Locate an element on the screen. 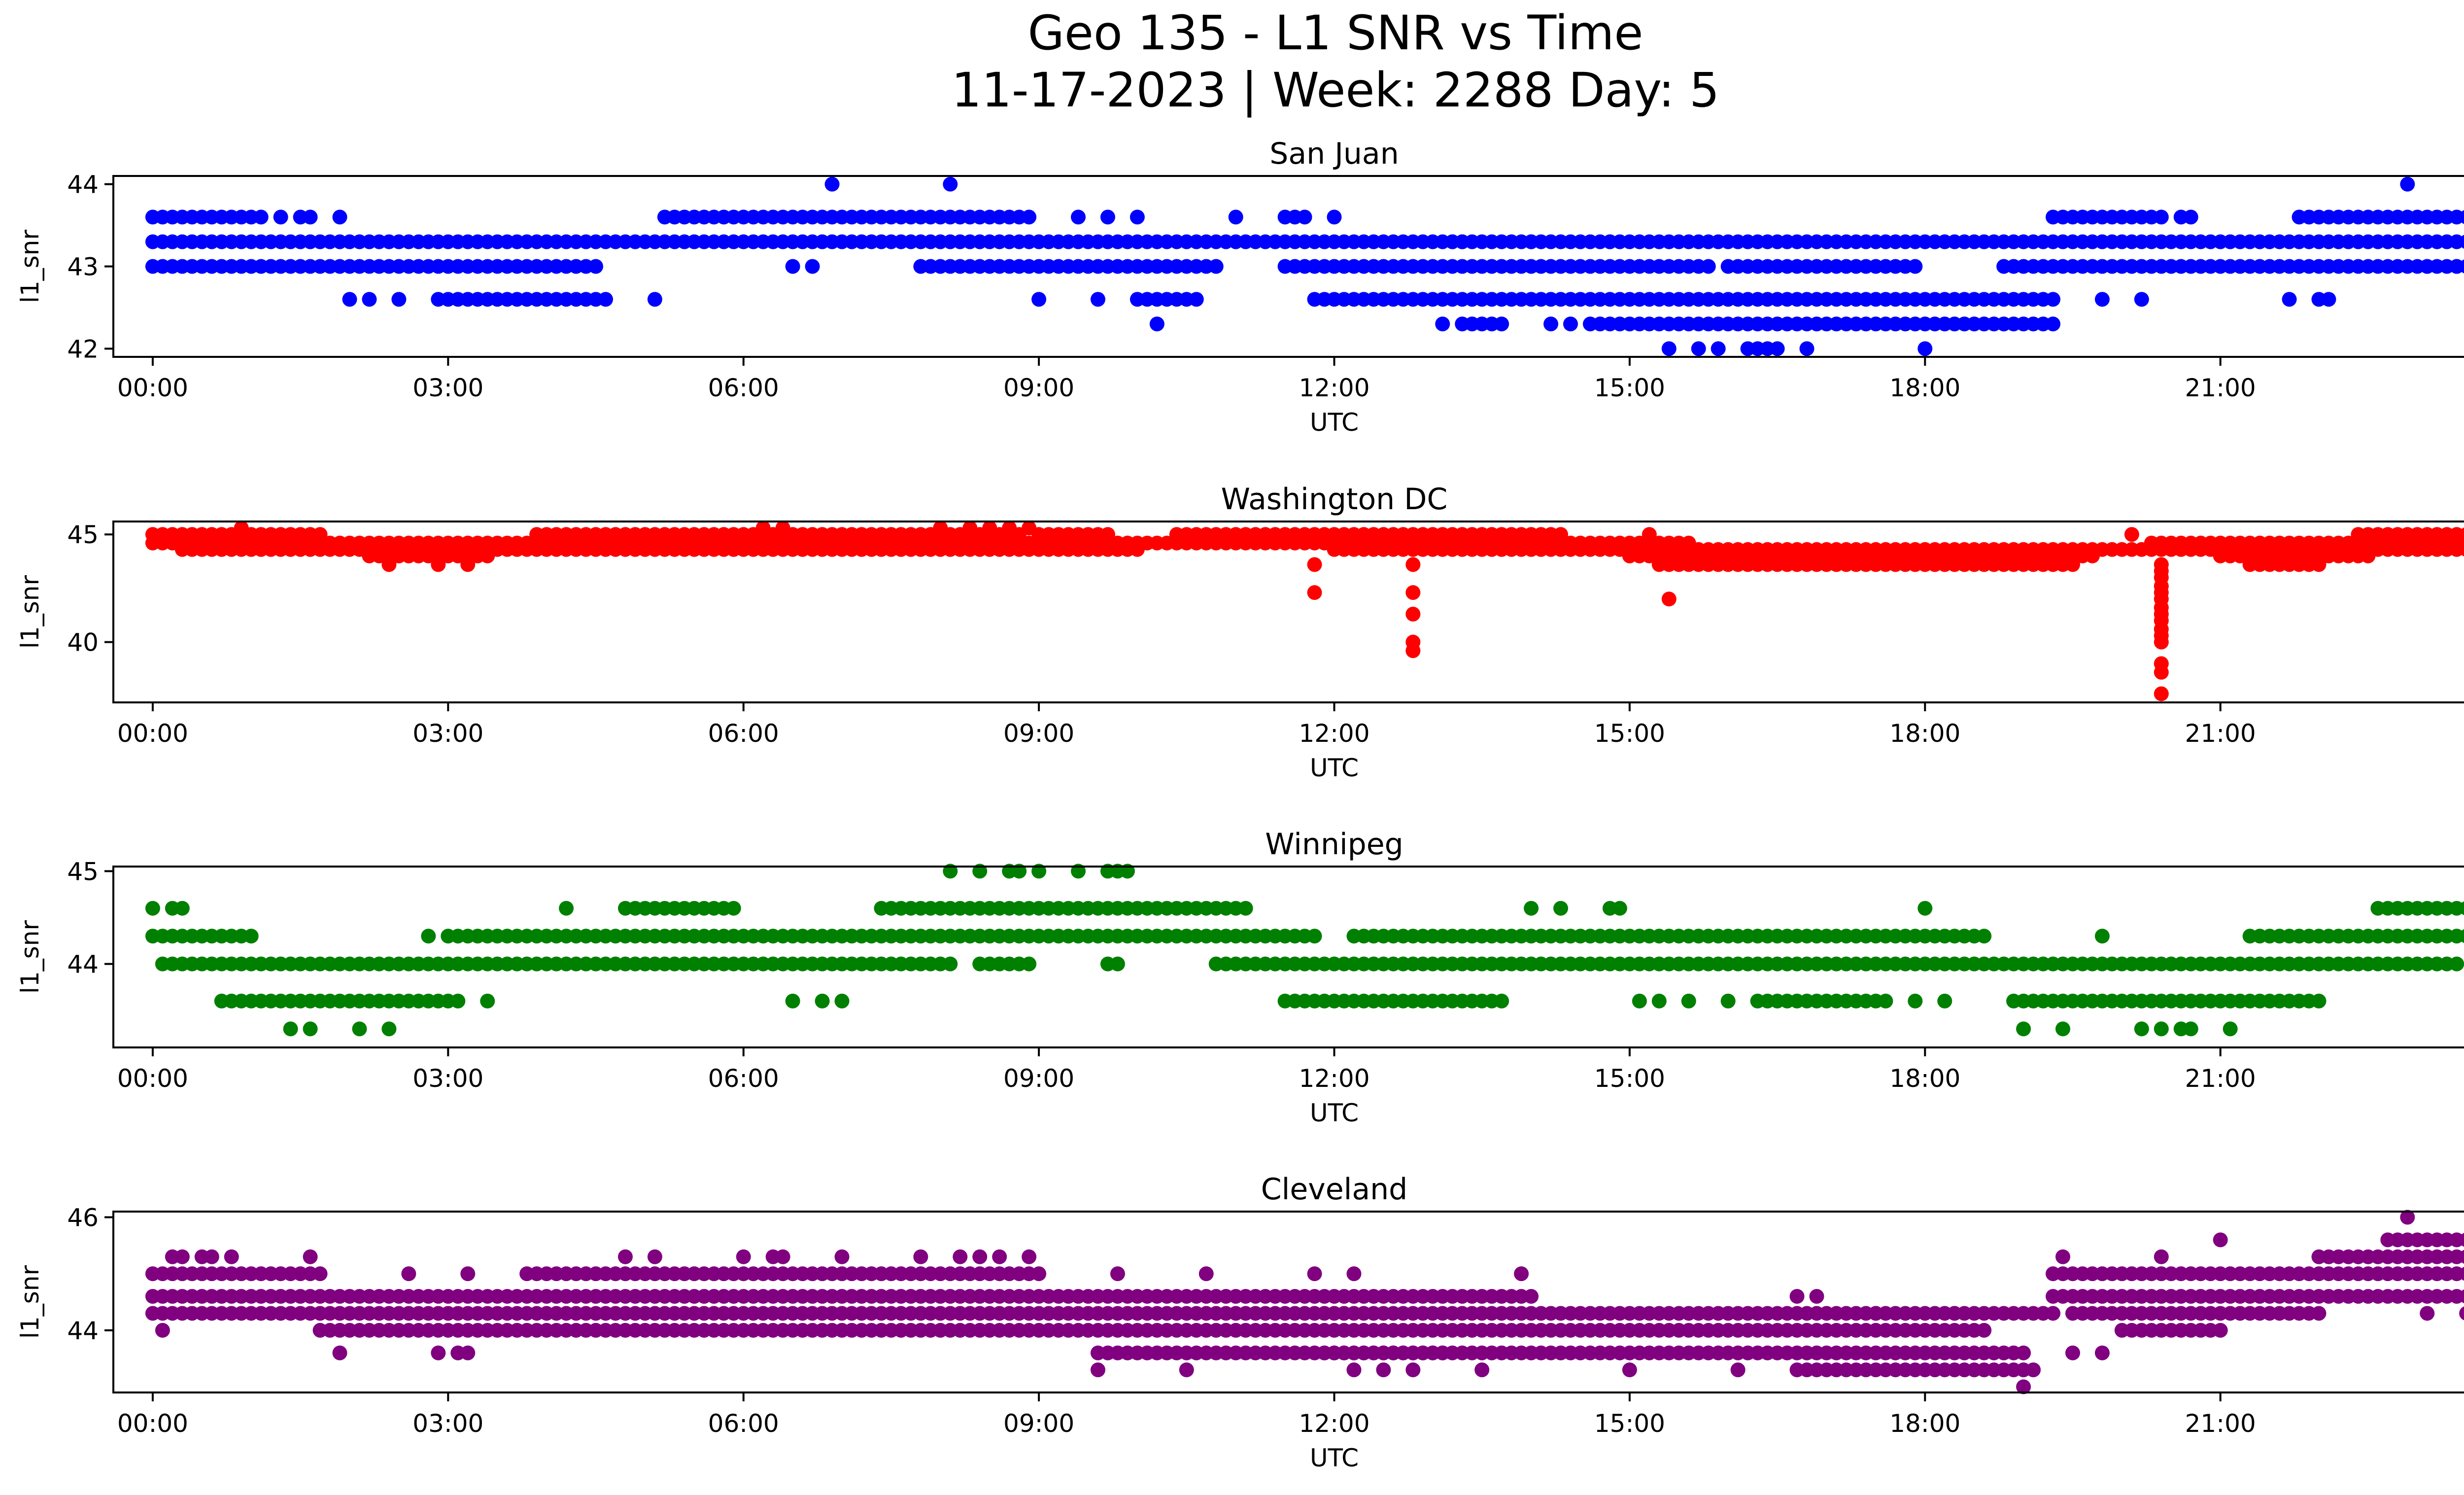  x-tick-label: 15:00 is located at coordinates (1629, 733).